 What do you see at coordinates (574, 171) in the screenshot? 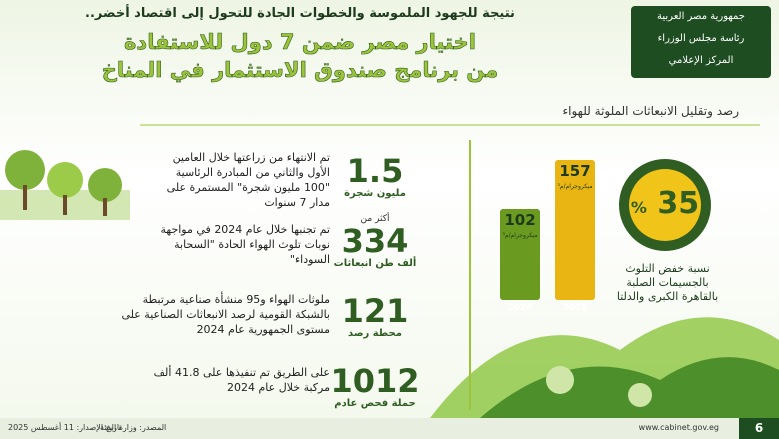
I see `value-label: 157` at bounding box center [574, 171].